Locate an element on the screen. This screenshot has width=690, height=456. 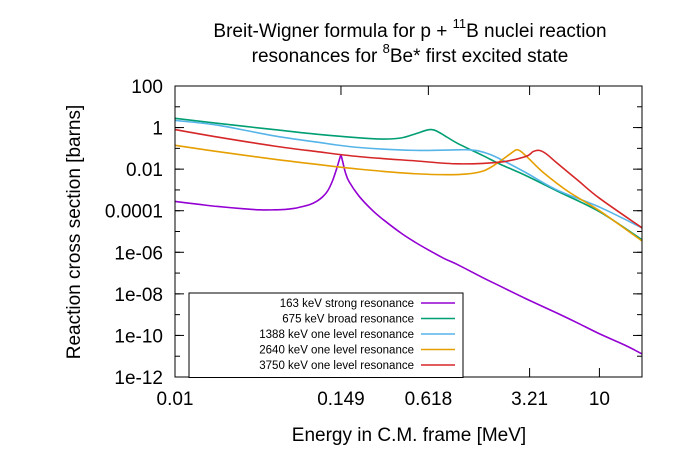
legend-box is located at coordinates (326, 335).